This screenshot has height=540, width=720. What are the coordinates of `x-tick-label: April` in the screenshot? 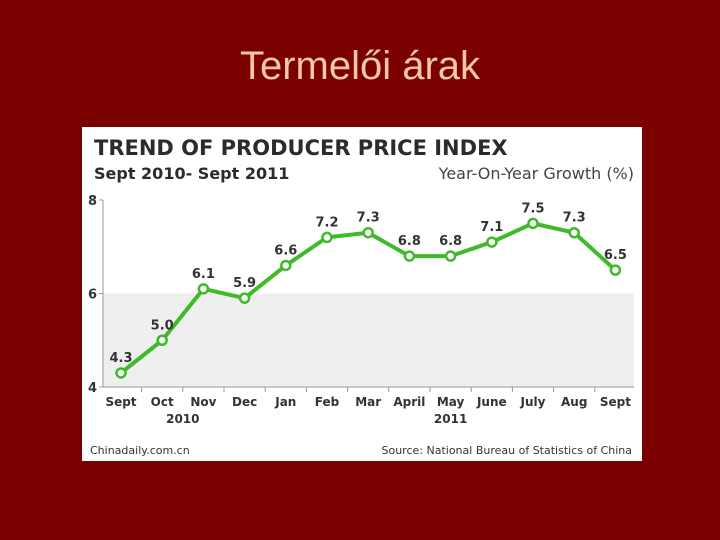 It's located at (409, 402).